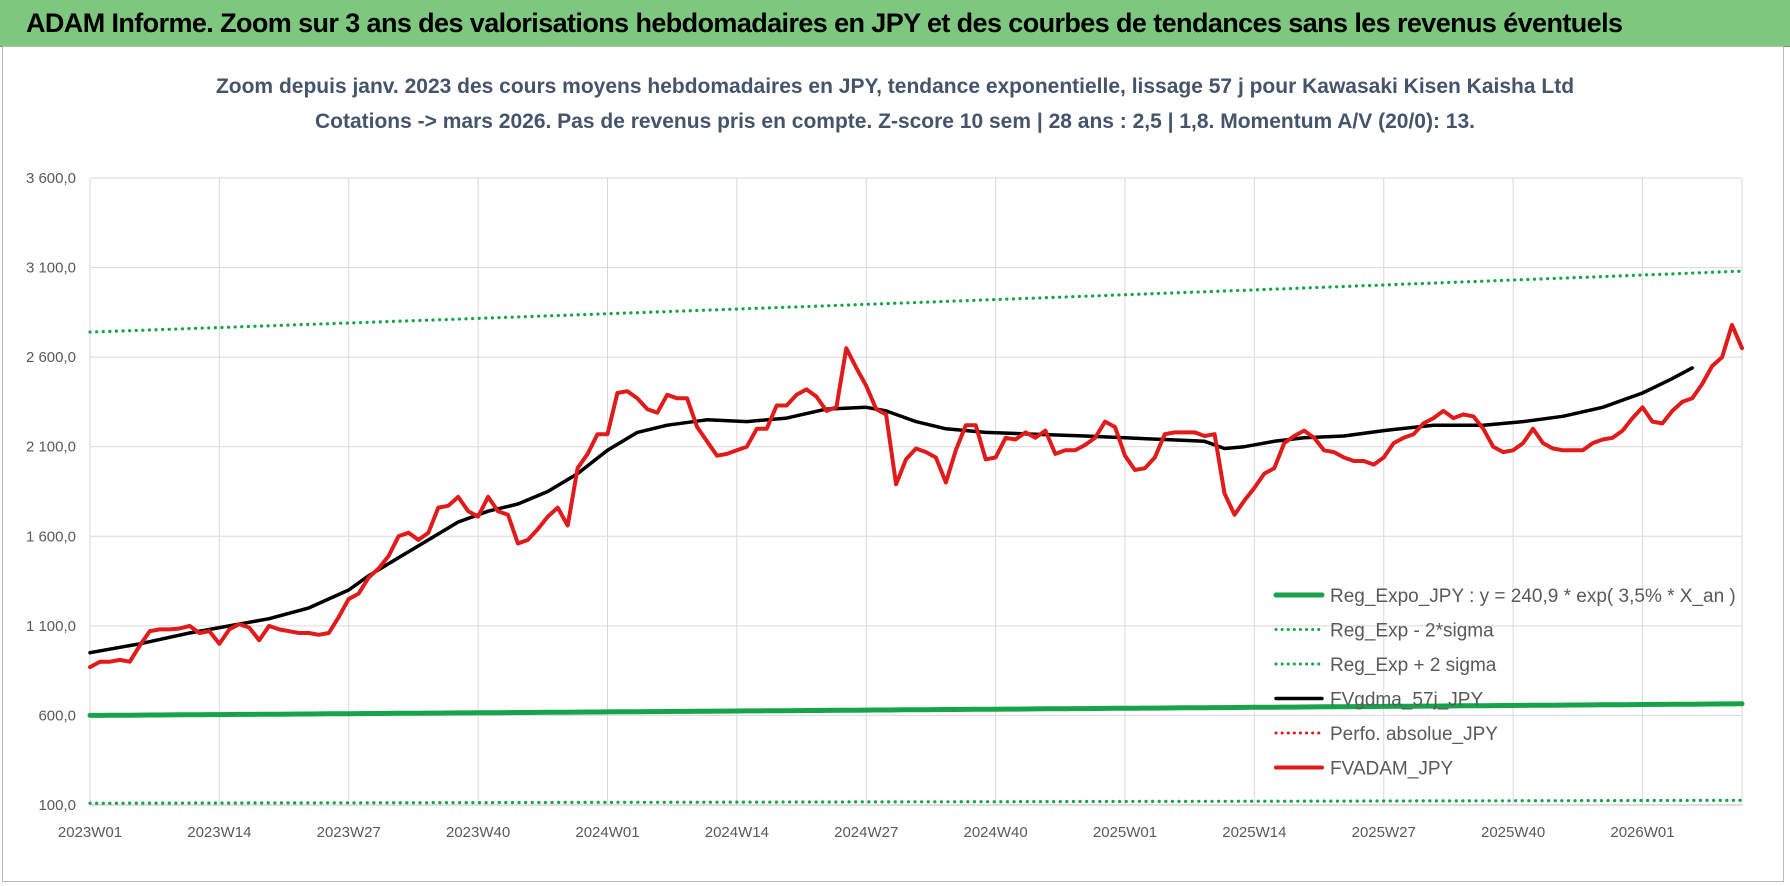  Describe the element at coordinates (737, 832) in the screenshot. I see `x-tick-label: 2024W14` at that location.